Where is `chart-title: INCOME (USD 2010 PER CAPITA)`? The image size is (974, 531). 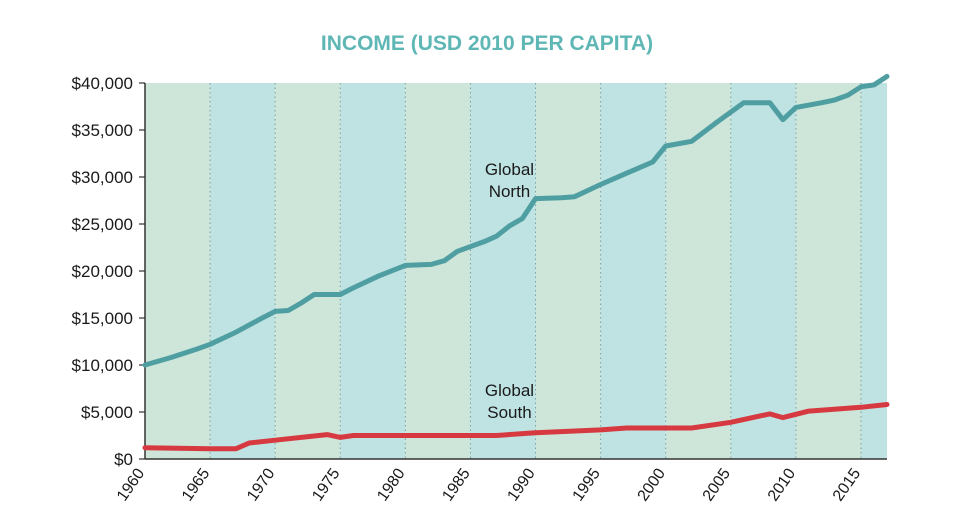
chart-title: INCOME (USD 2010 PER CAPITA) is located at coordinates (487, 43).